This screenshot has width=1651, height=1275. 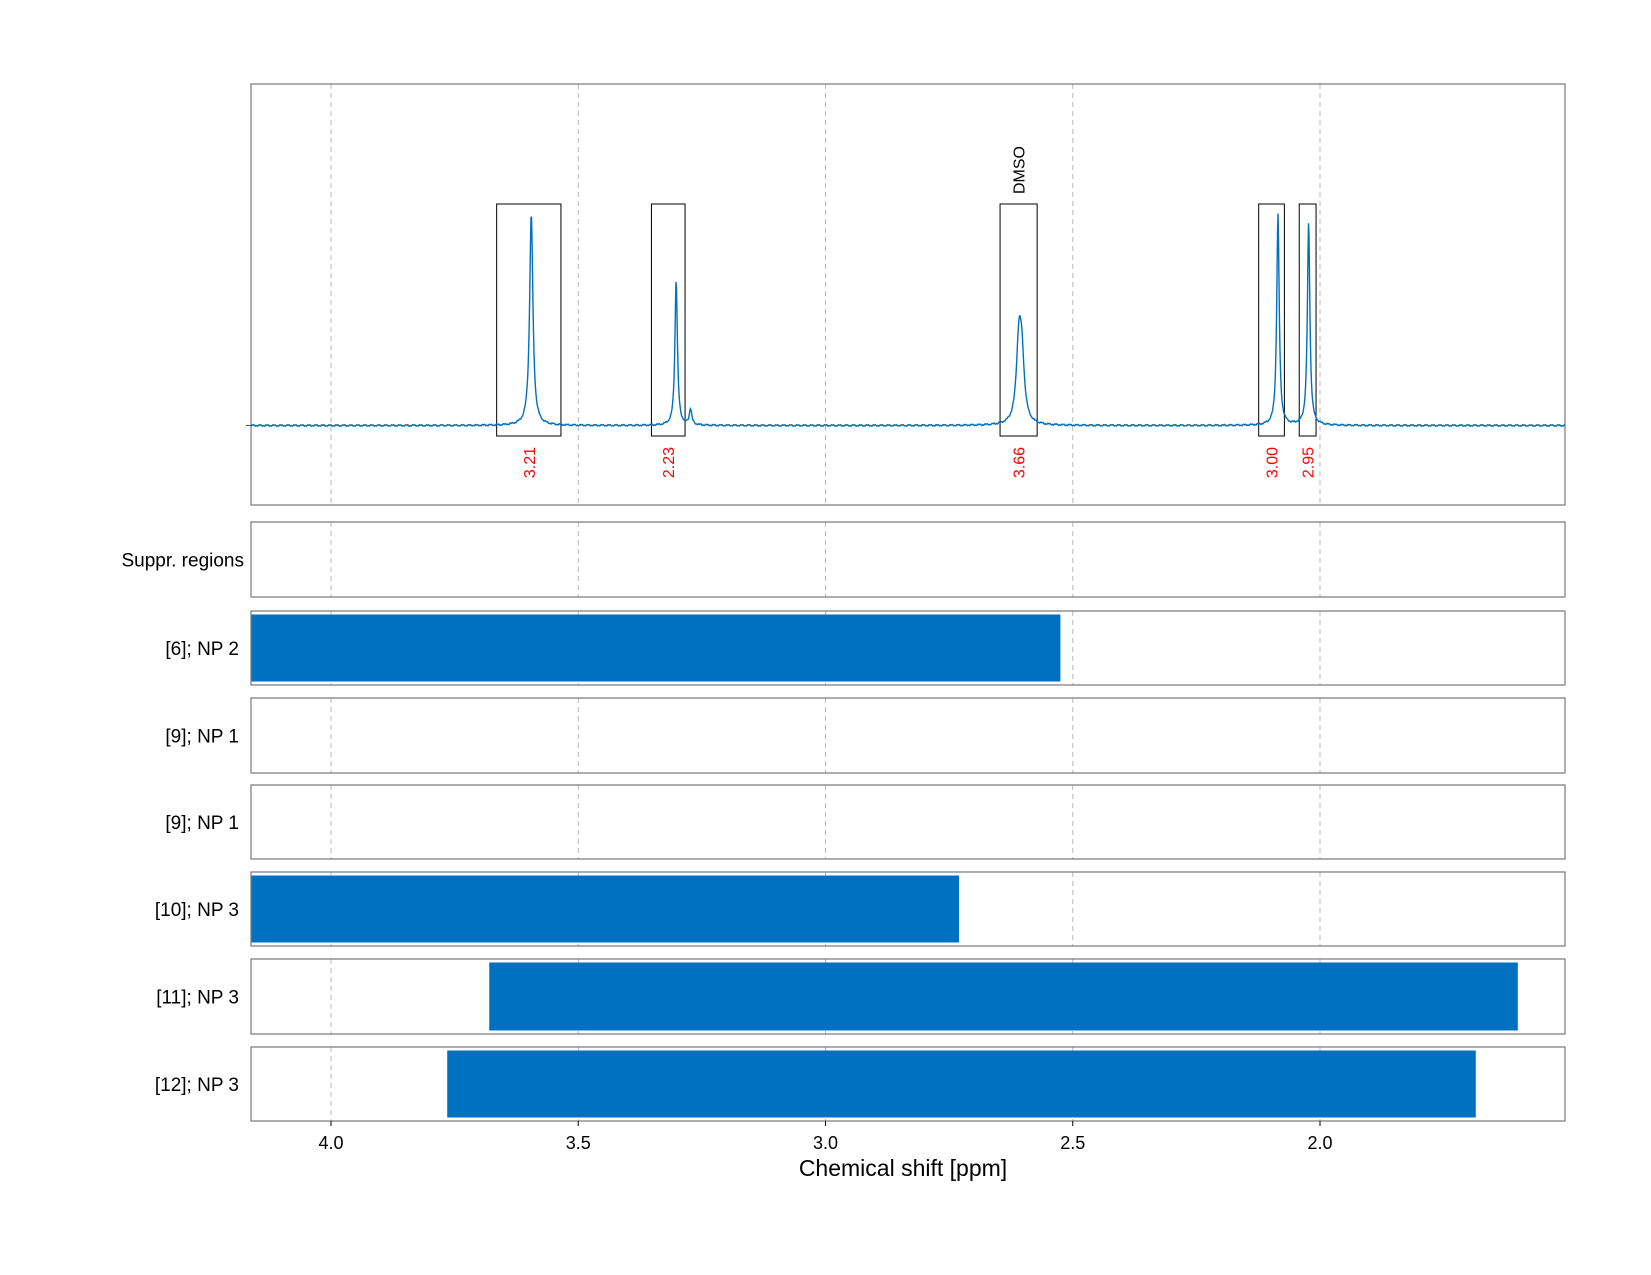 I want to click on region-row: [11]; NP 3, so click(x=861, y=996).